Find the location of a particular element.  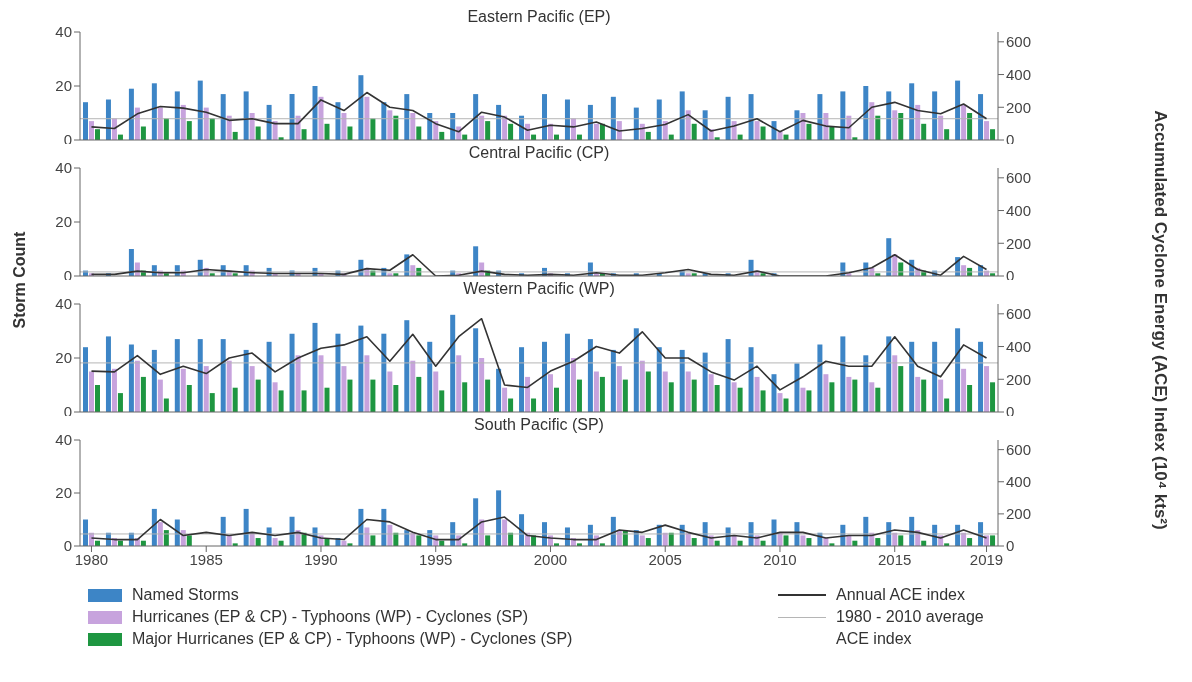

x-tick-label: 1995 is located at coordinates (436, 559).